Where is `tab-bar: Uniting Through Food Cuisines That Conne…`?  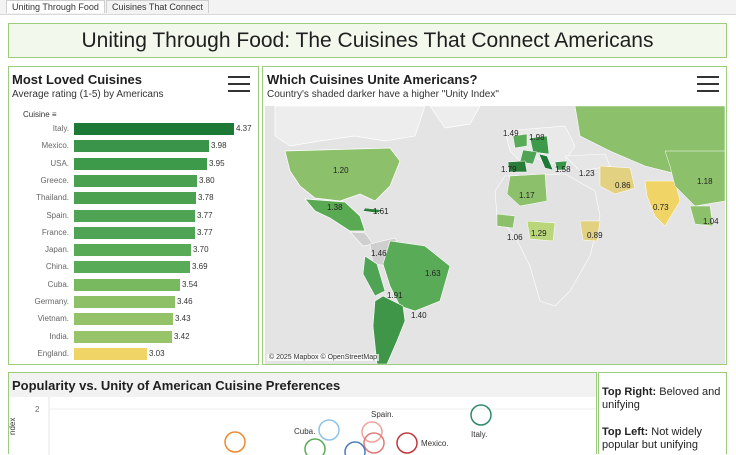 tab-bar: Uniting Through Food Cuisines That Conne… is located at coordinates (368, 7).